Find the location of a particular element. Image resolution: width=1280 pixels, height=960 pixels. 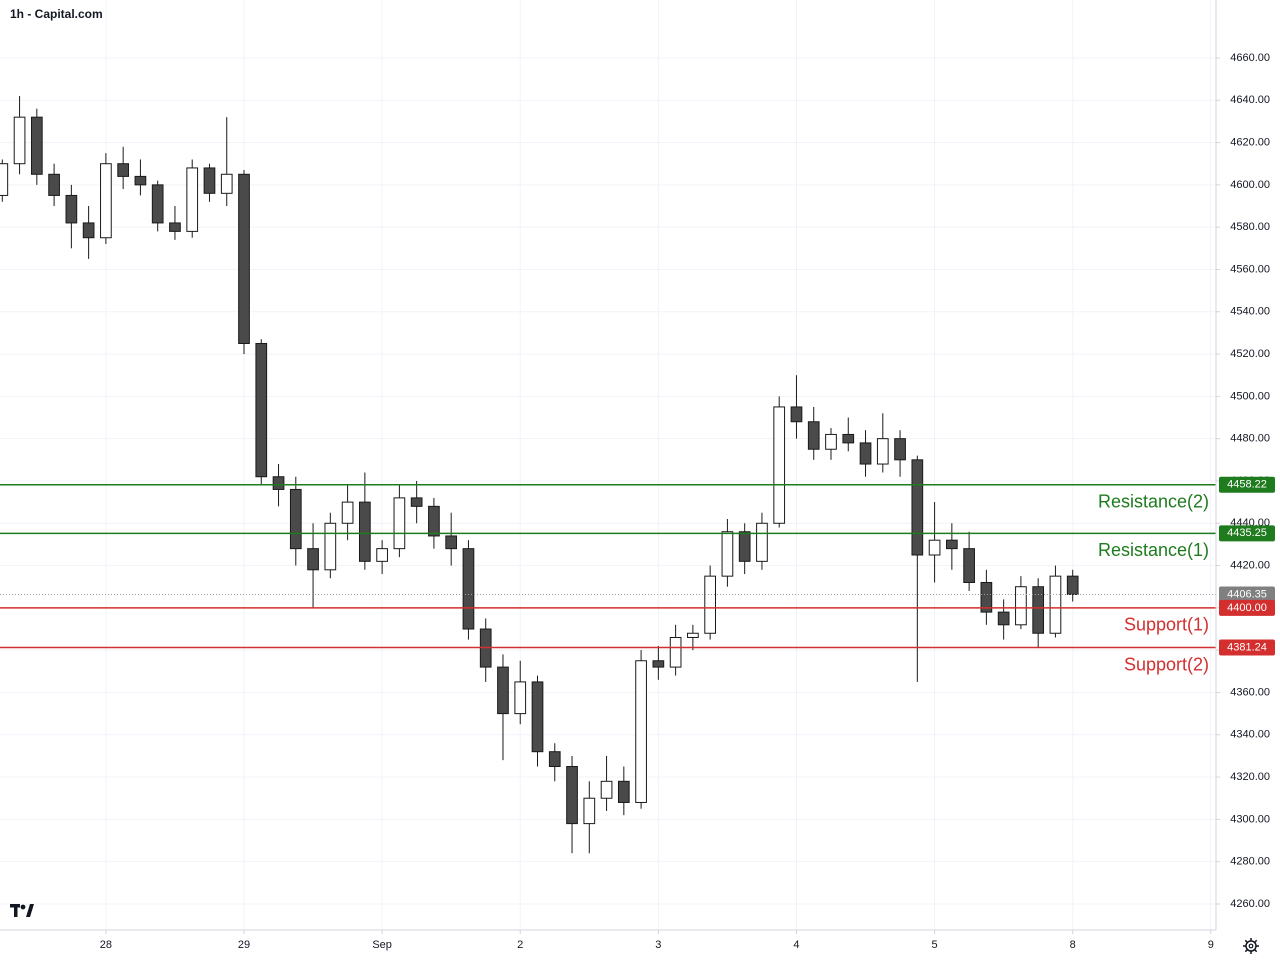

level-label: 4458.22 is located at coordinates (1247, 485).